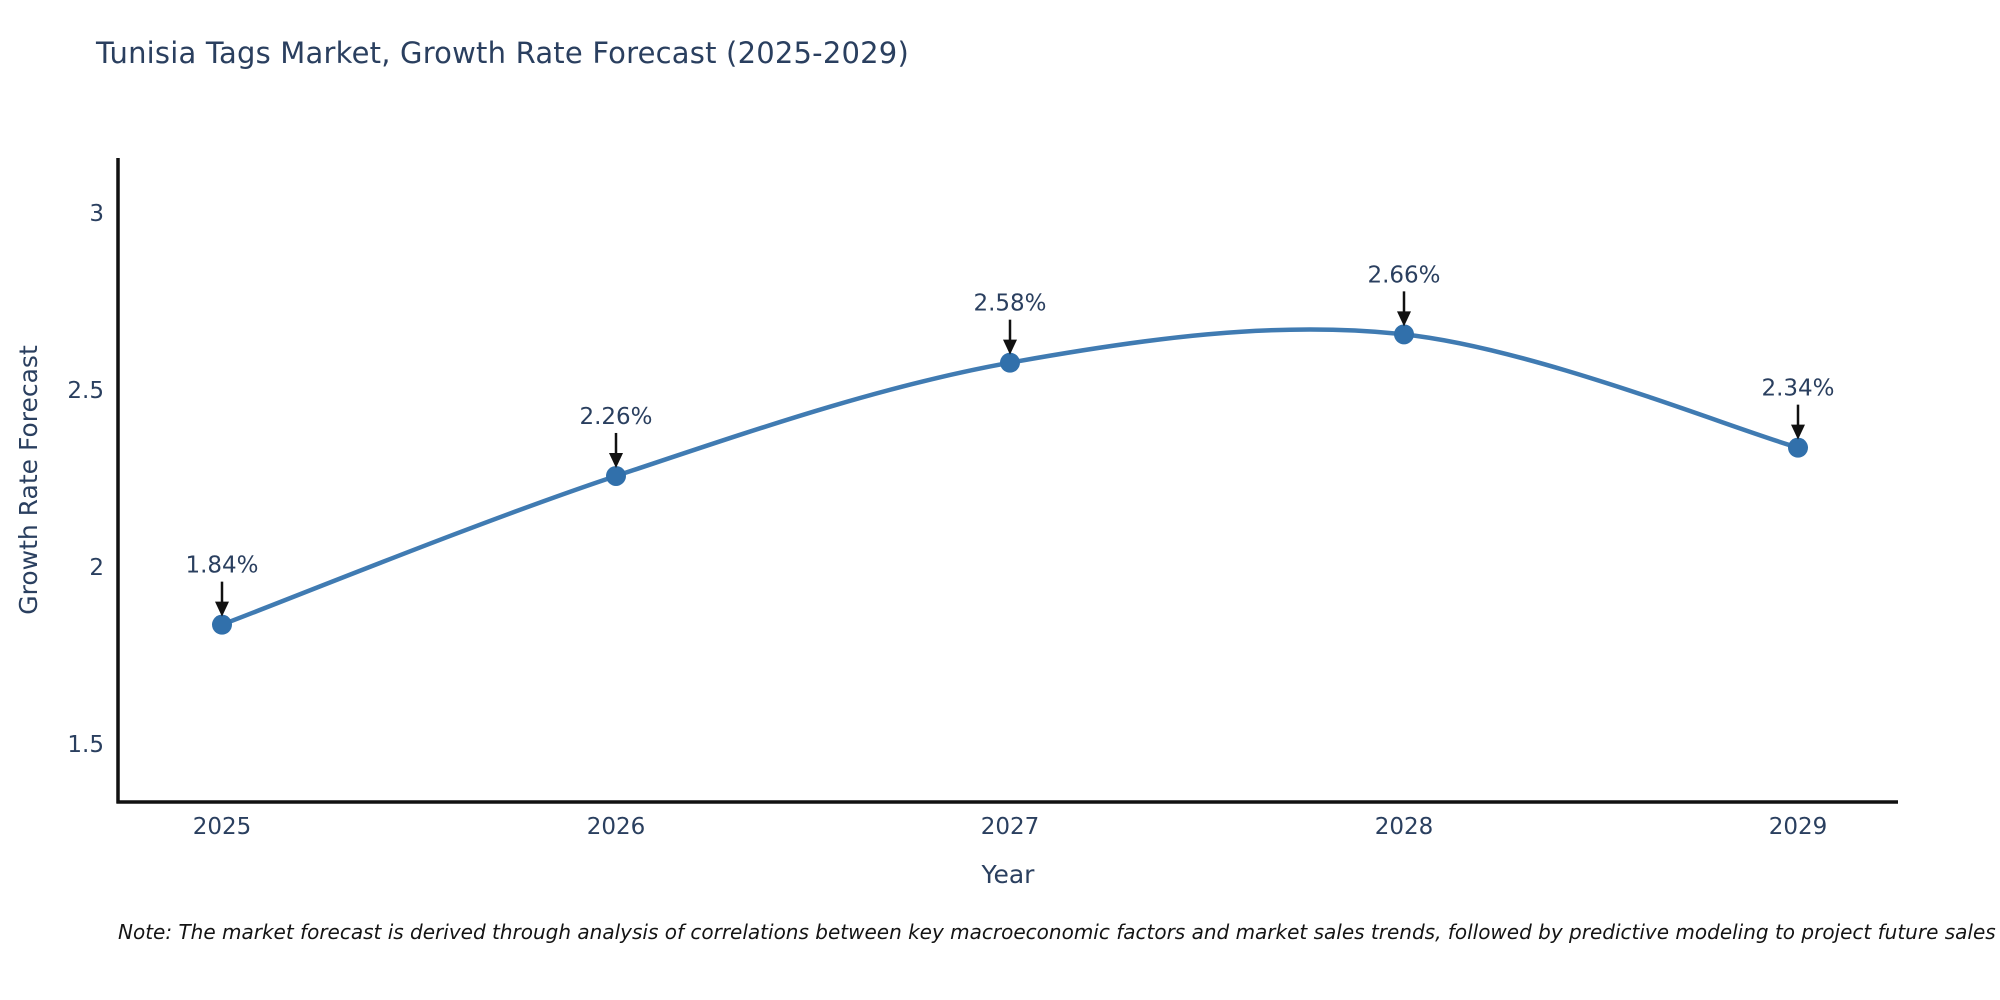 Image resolution: width=2000 pixels, height=1000 pixels. Describe the element at coordinates (1010, 827) in the screenshot. I see `x-tick-label: 2027` at that location.